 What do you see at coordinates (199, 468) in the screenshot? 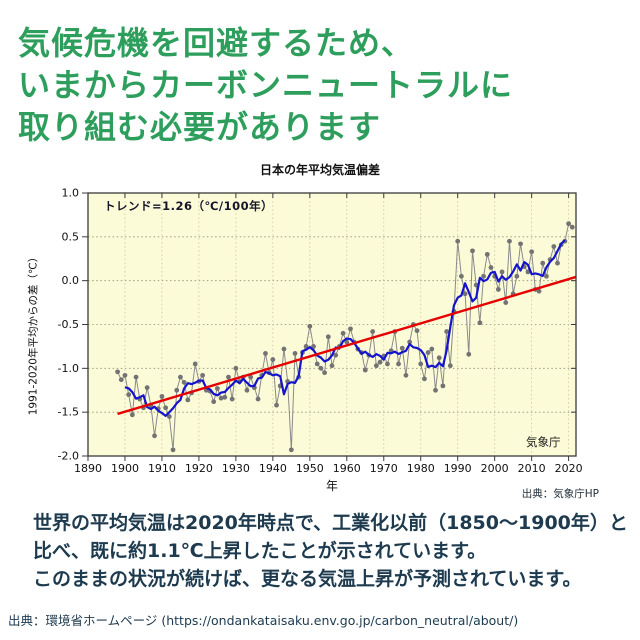
I see `x-tick-label: 1920` at bounding box center [199, 468].